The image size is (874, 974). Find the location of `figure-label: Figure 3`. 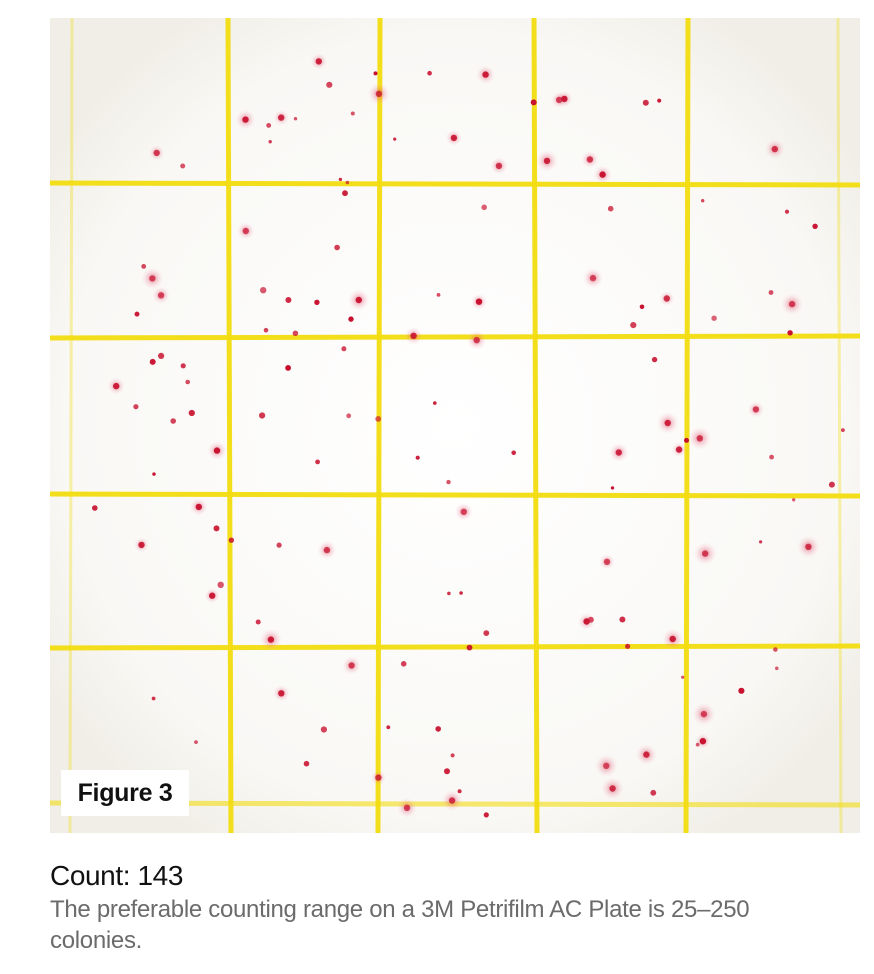

figure-label: Figure 3 is located at coordinates (125, 793).